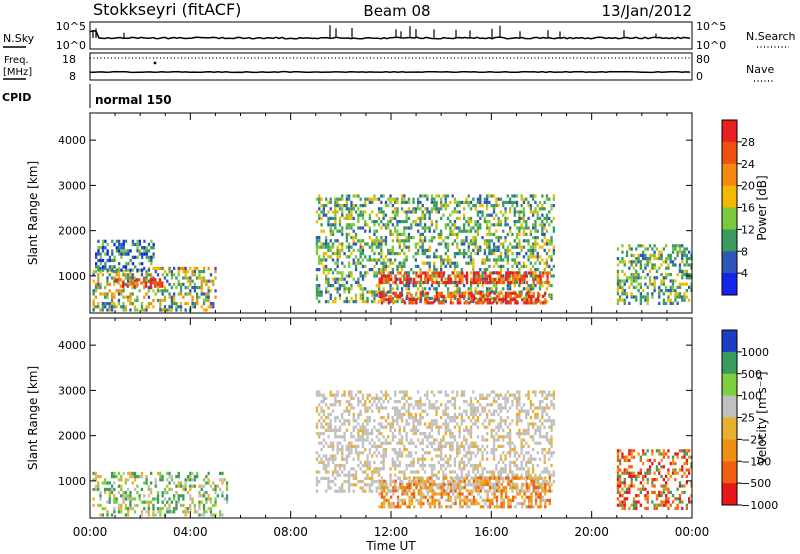  What do you see at coordinates (771, 36) in the screenshot?
I see `nsearch-label: N.Search` at bounding box center [771, 36].